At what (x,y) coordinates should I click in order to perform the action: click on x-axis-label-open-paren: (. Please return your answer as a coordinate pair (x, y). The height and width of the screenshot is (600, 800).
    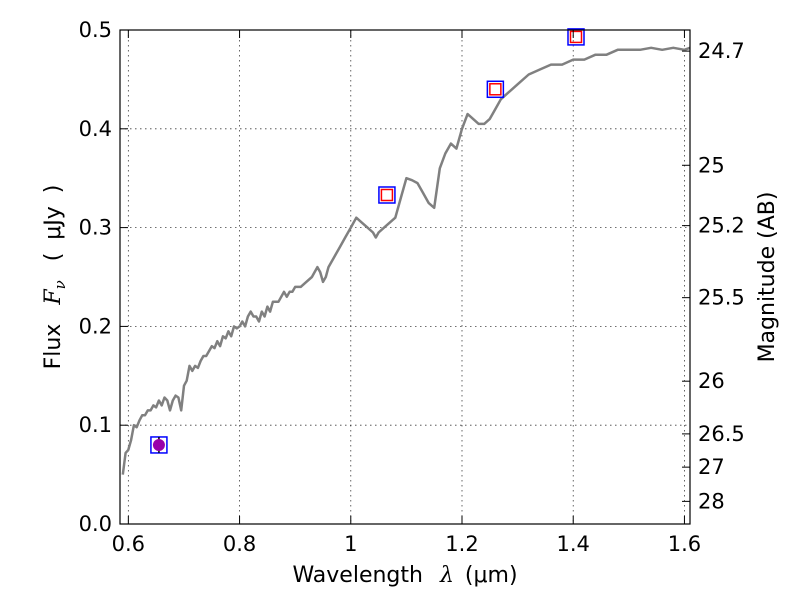
    Looking at the image, I should click on (469, 575).